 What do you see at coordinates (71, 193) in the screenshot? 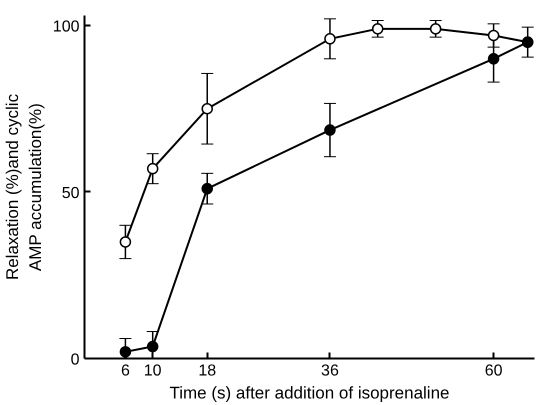
I see `y-tick-label: 50` at bounding box center [71, 193].